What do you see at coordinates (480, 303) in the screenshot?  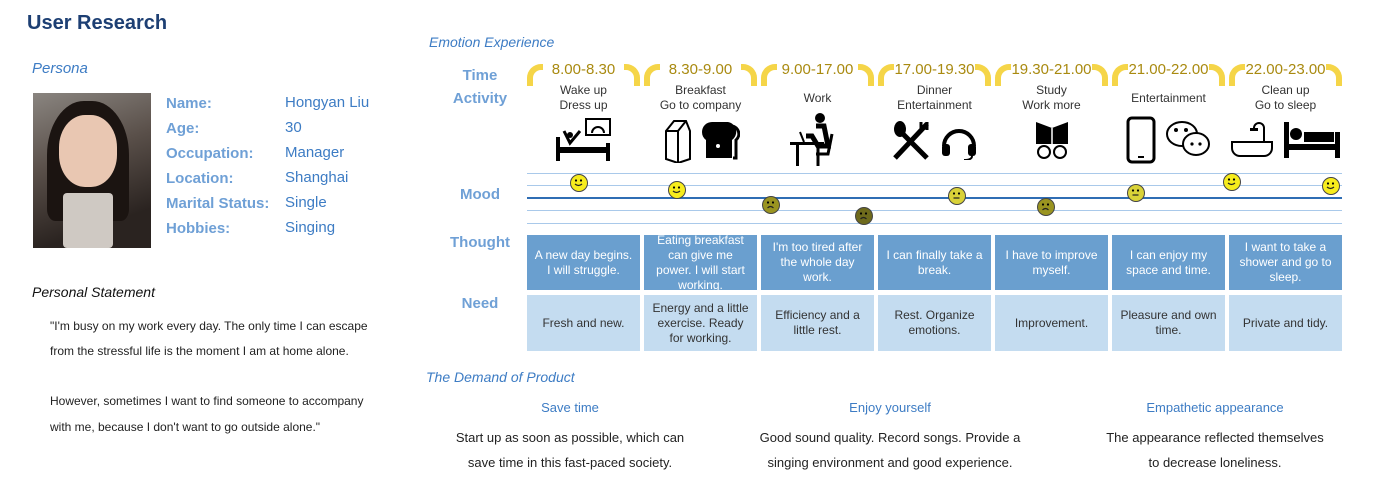 I see `row-label-need: Need` at bounding box center [480, 303].